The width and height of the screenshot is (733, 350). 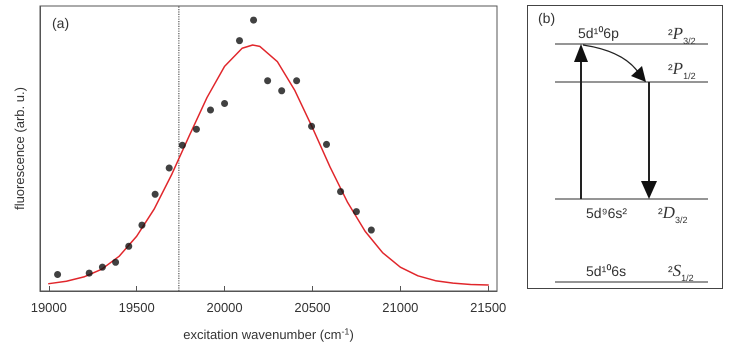 What do you see at coordinates (488, 307) in the screenshot?
I see `x-tick-label: 21500` at bounding box center [488, 307].